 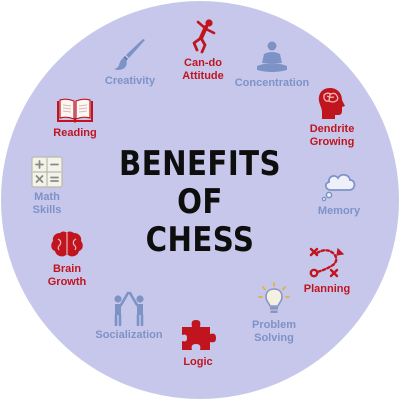 I want to click on thought-cloud-icon, so click(x=338, y=187).